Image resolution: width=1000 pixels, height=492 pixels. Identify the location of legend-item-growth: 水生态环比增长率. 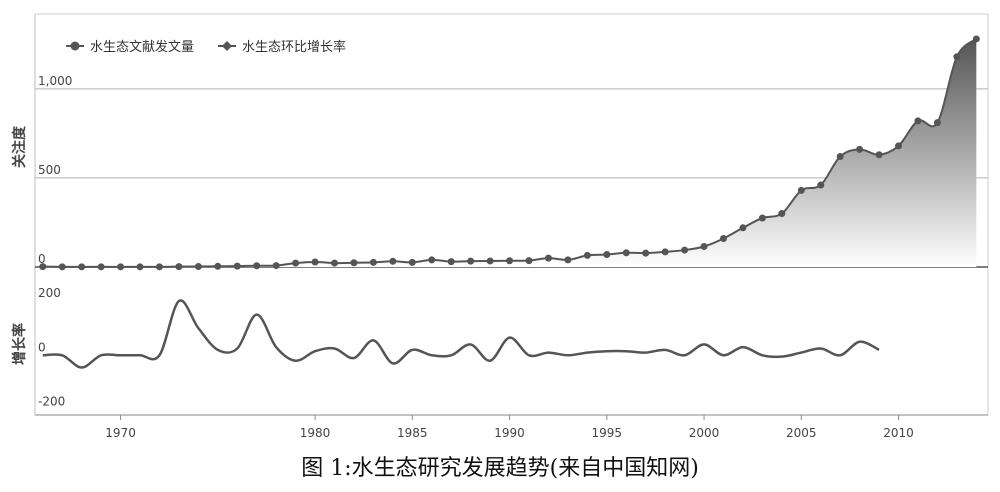
(282, 47).